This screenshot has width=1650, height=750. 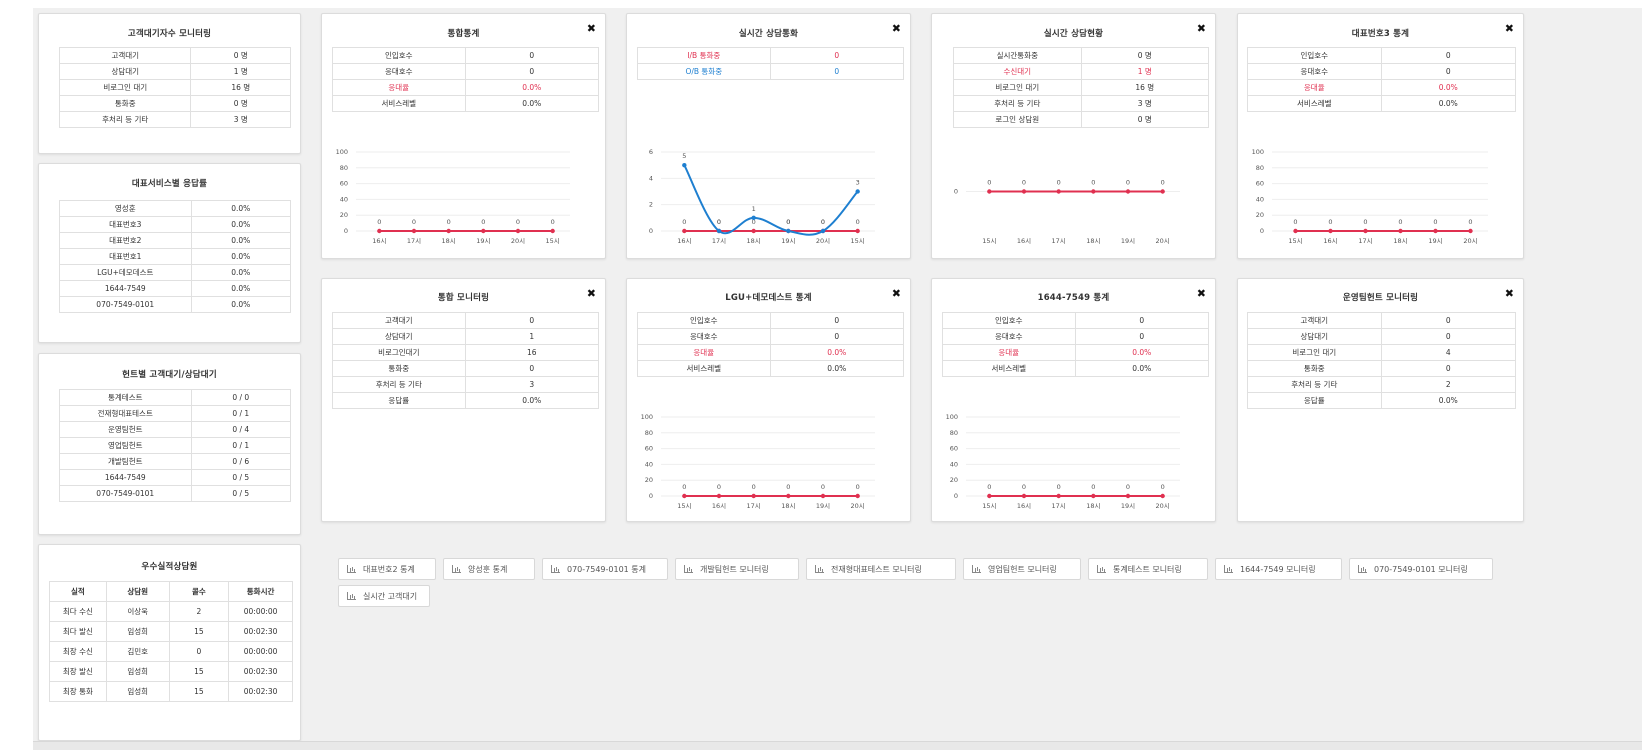 I want to click on table-cell: 실시간통화중, so click(x=1017, y=55).